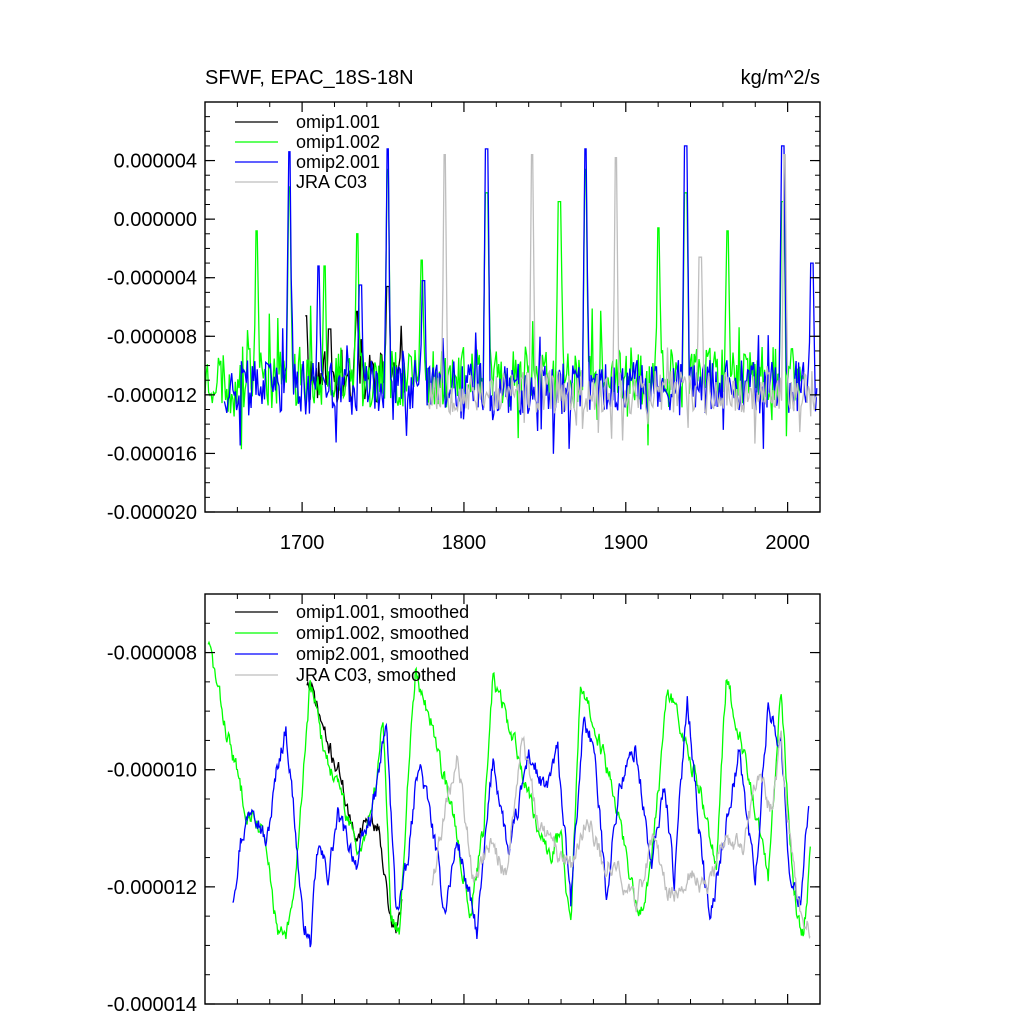  I want to click on x-tick-label: 1700, so click(302, 543).